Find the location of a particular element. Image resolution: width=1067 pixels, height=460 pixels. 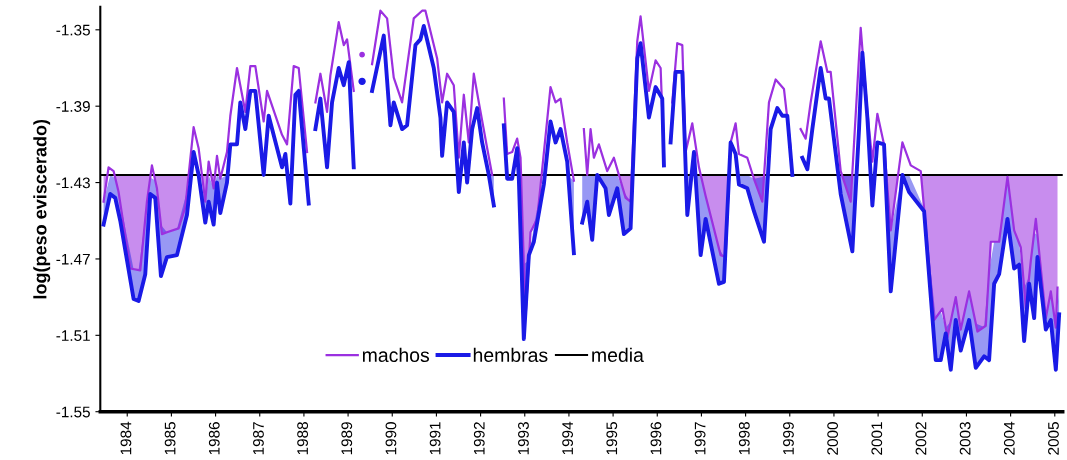

x-tick-label: 2003 is located at coordinates (965, 438).